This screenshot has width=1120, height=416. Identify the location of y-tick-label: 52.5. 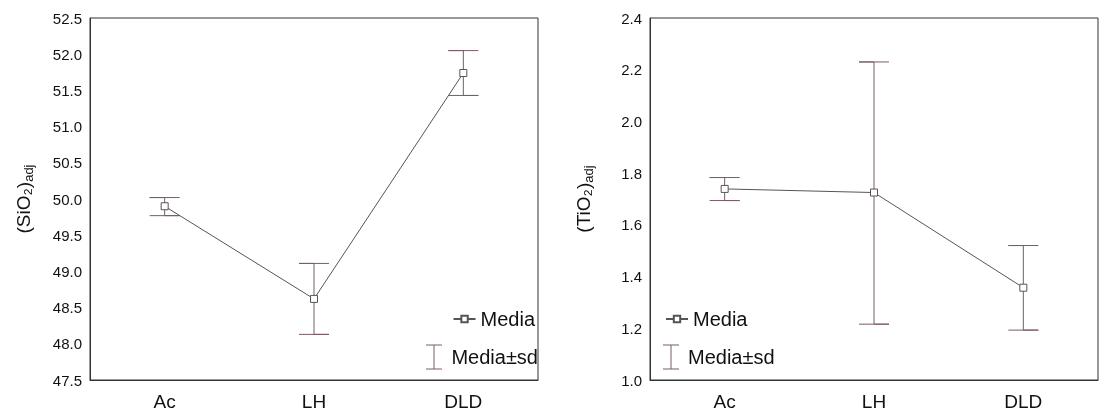
(67, 18).